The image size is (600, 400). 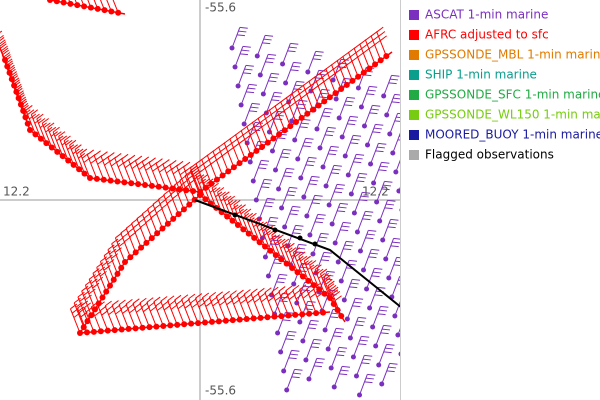 I want to click on legend-label: AFRC adjusted to sfc, so click(x=487, y=35).